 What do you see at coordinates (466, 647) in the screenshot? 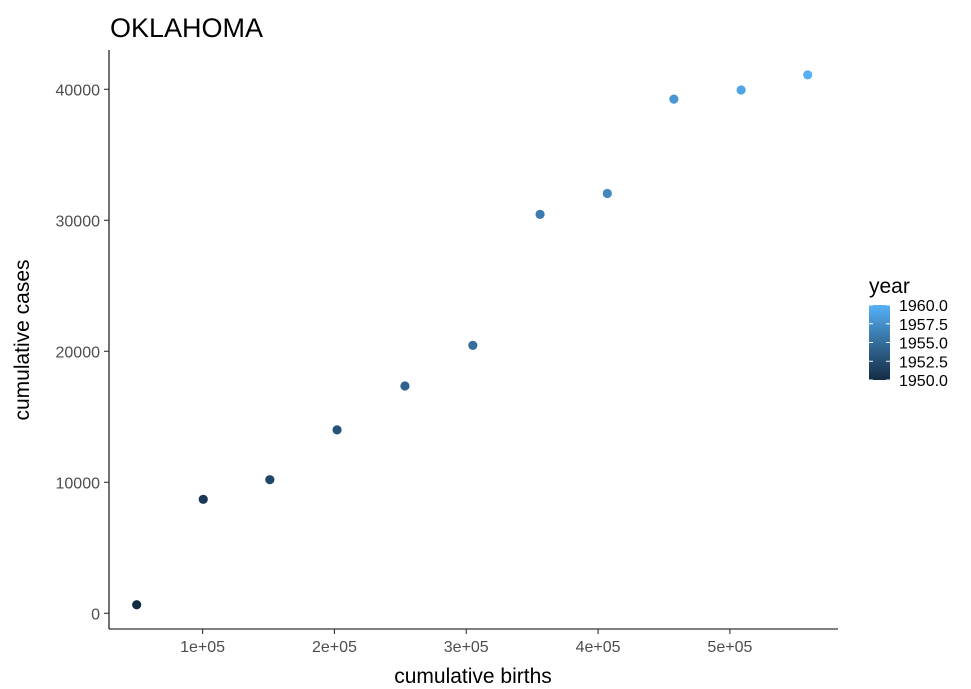
I see `x-tick-label: 3e+05` at bounding box center [466, 647].